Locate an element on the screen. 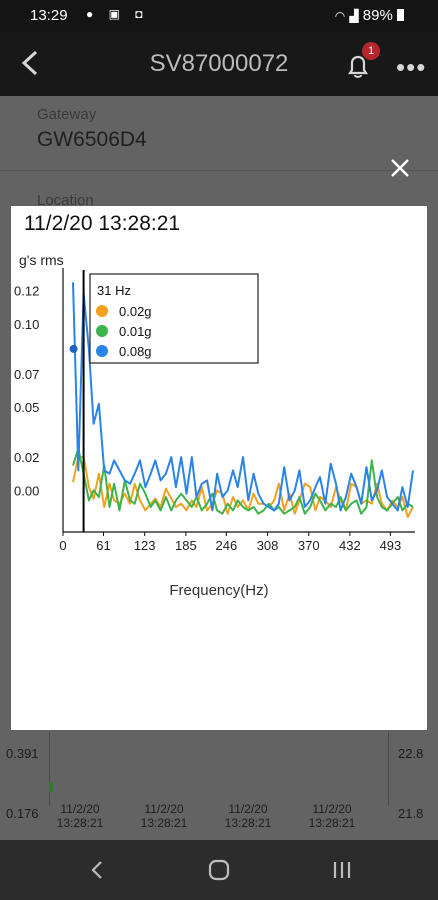 This screenshot has height=900, width=438. tooltip-value: 0.02g is located at coordinates (135, 311).